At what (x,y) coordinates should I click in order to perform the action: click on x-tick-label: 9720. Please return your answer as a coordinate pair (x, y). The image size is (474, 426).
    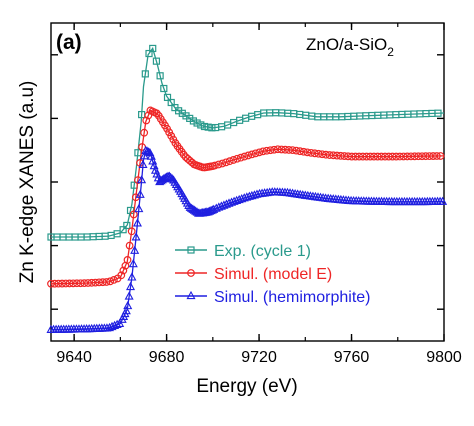
    Looking at the image, I should click on (259, 357).